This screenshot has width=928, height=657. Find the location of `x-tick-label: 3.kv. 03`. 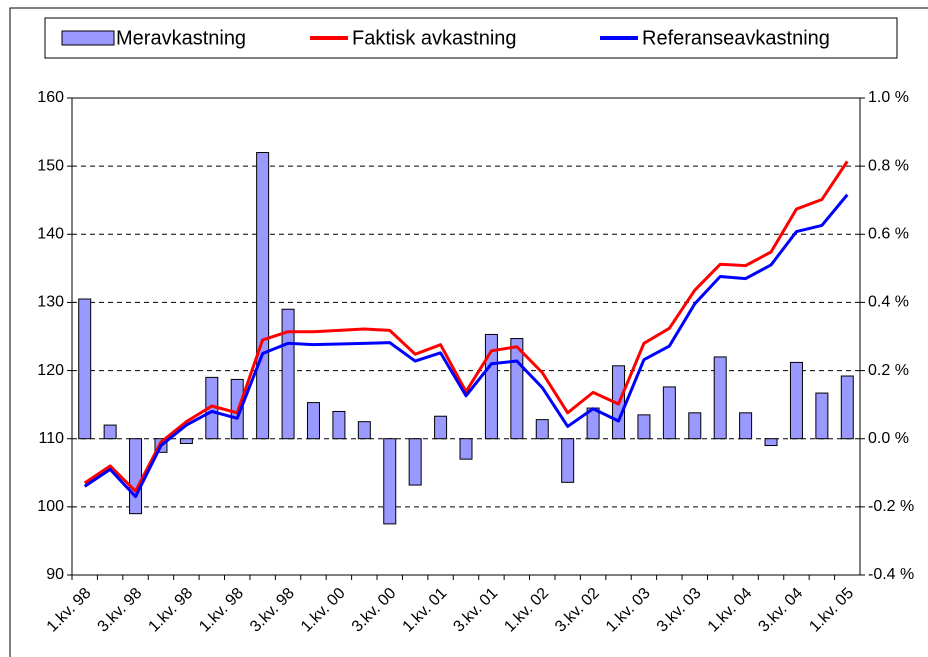

x-tick-label: 3.kv. 03 is located at coordinates (679, 610).